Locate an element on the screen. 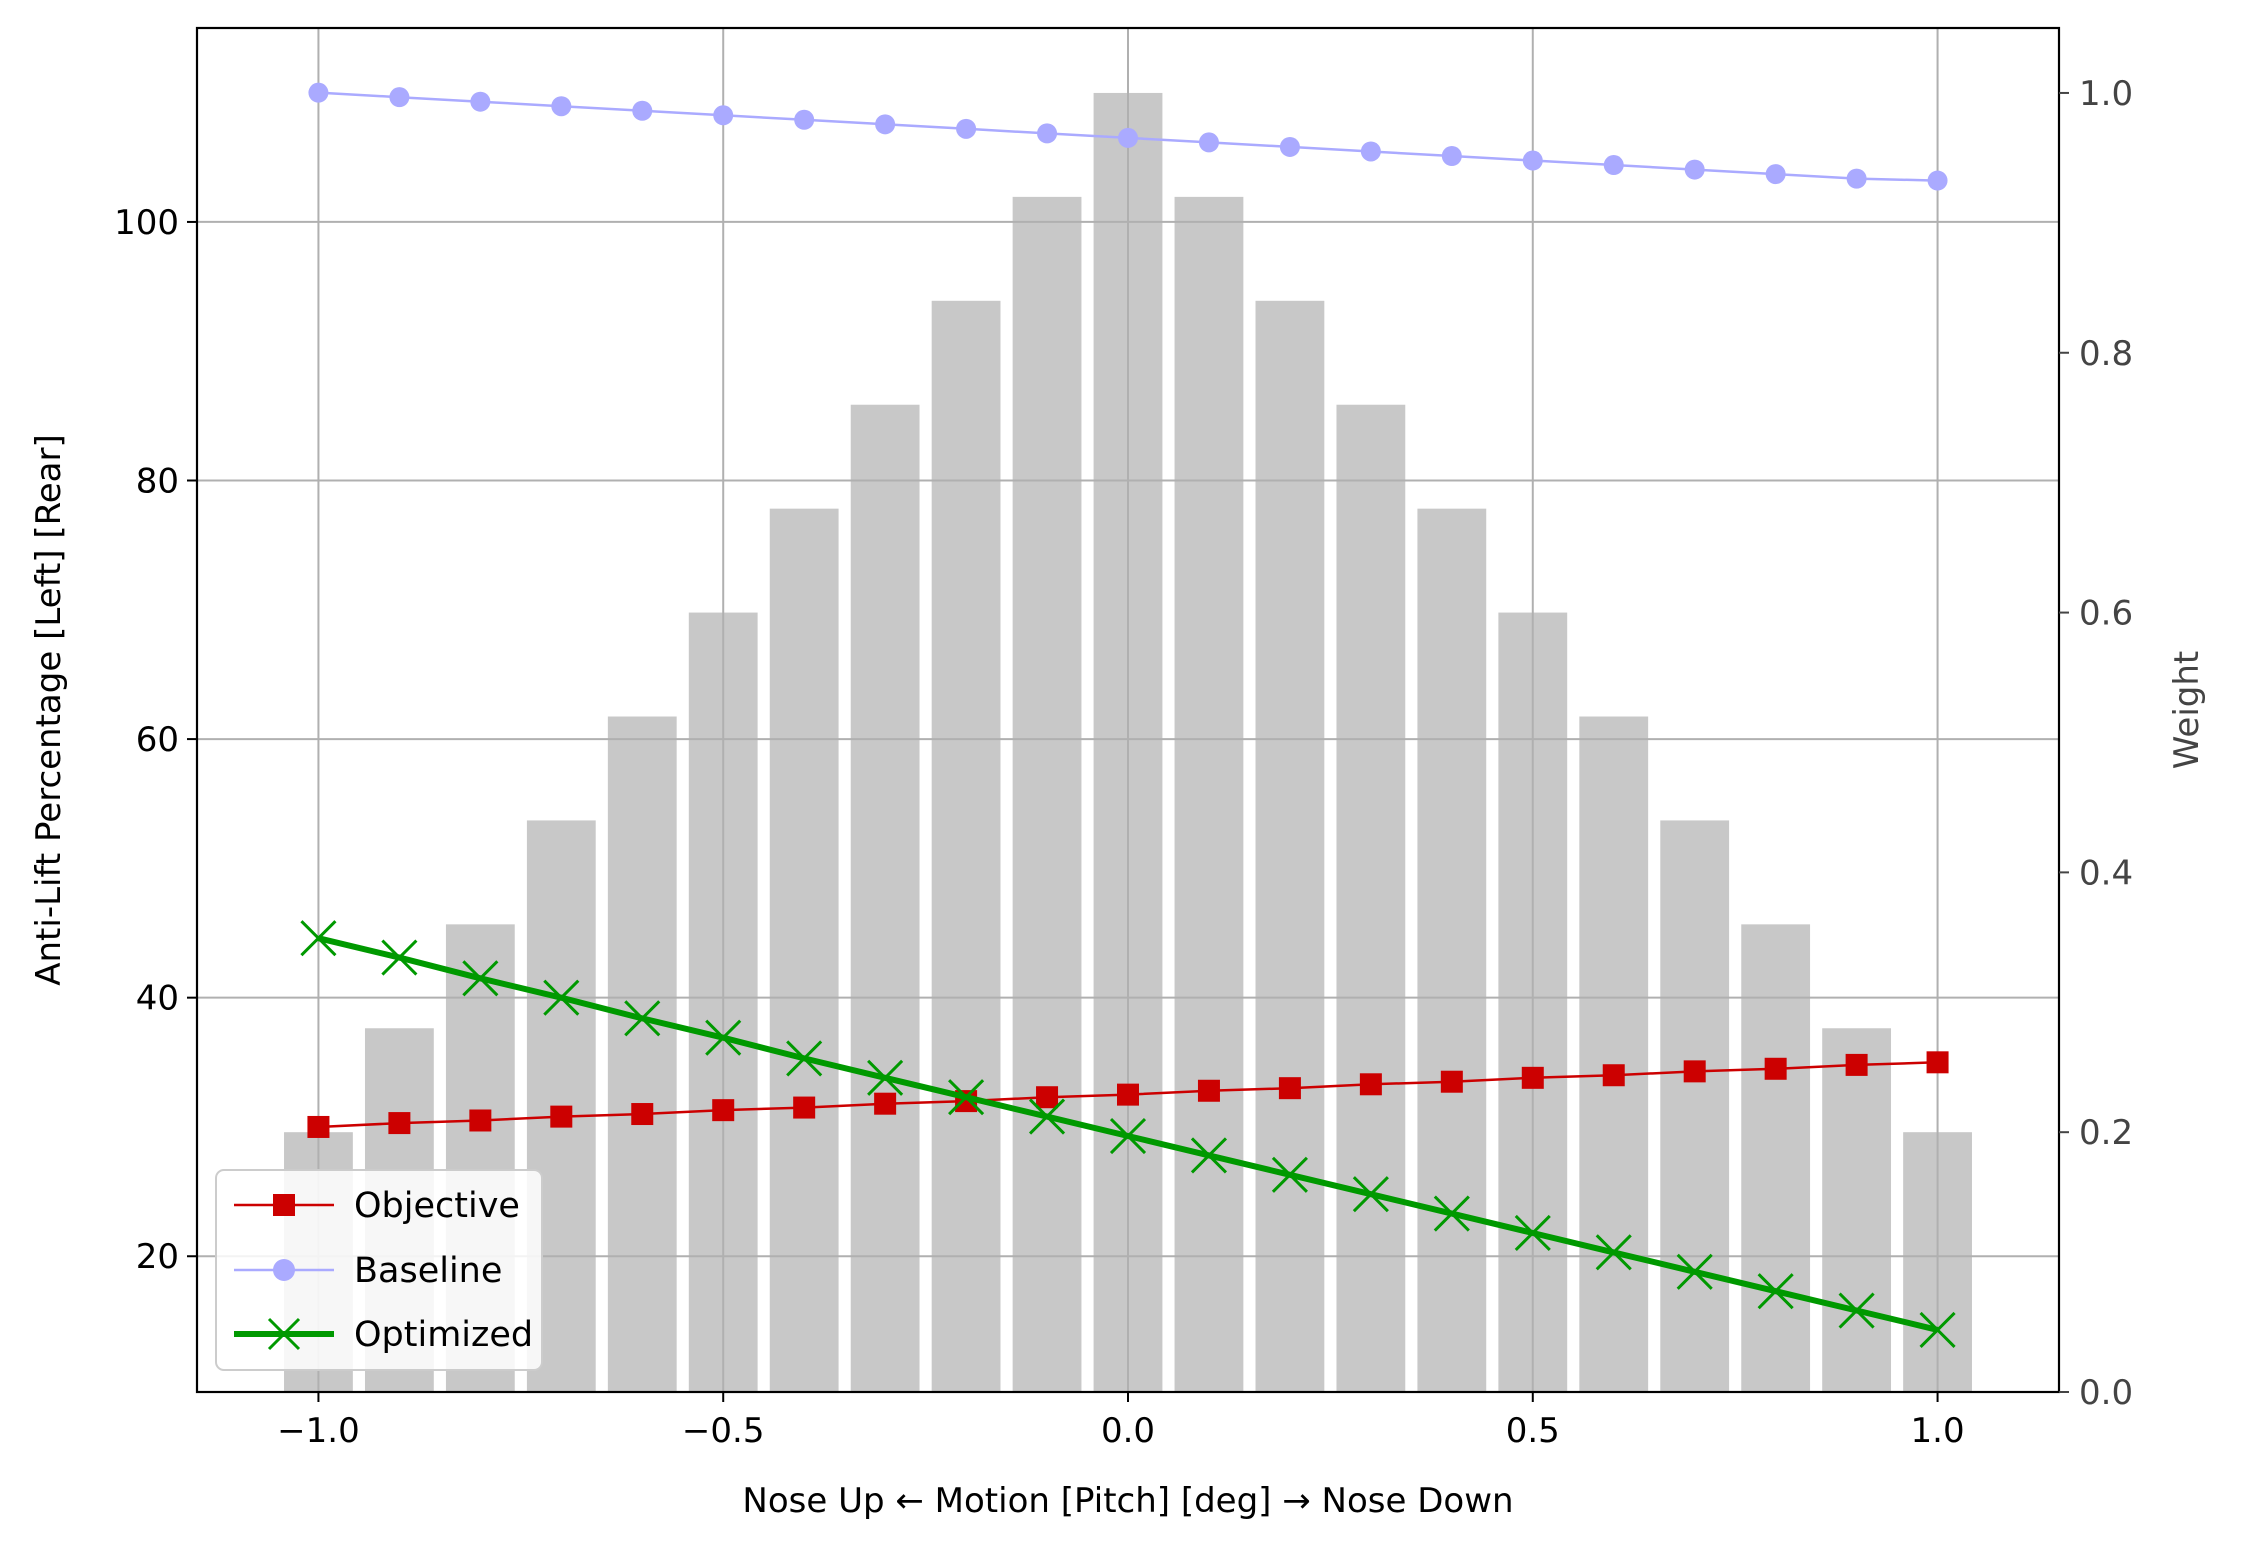 The image size is (2241, 1552). x-tick-label: −1.0 is located at coordinates (318, 1431).